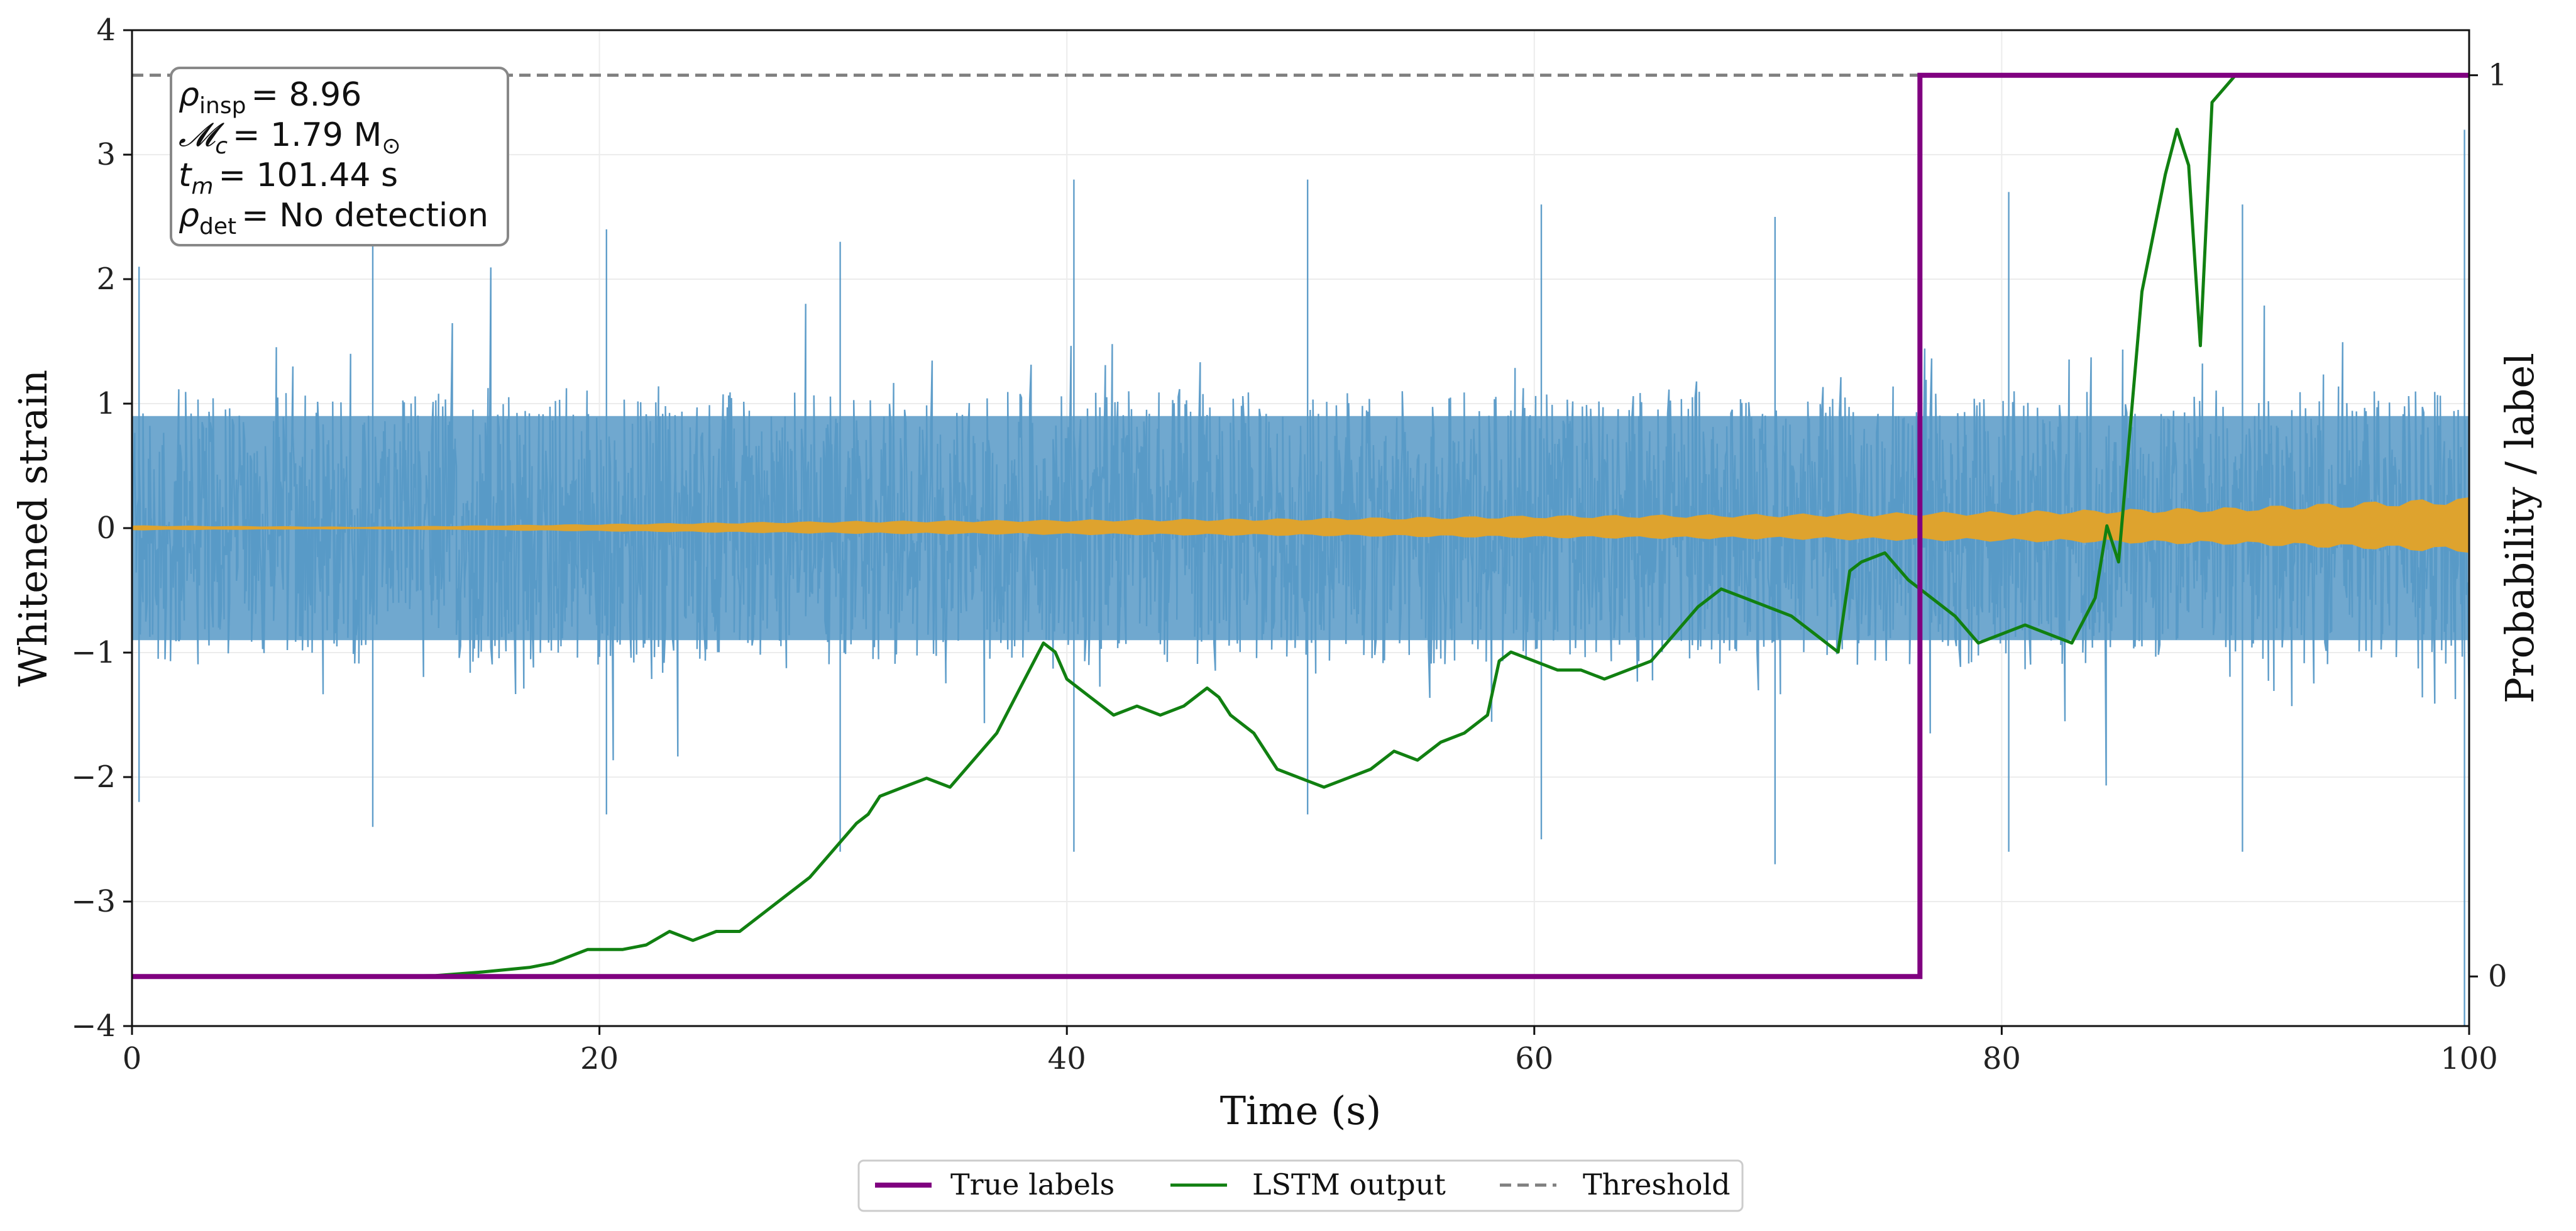  I want to click on annotation-merger-time: tm = 101.44 s, so click(288, 178).